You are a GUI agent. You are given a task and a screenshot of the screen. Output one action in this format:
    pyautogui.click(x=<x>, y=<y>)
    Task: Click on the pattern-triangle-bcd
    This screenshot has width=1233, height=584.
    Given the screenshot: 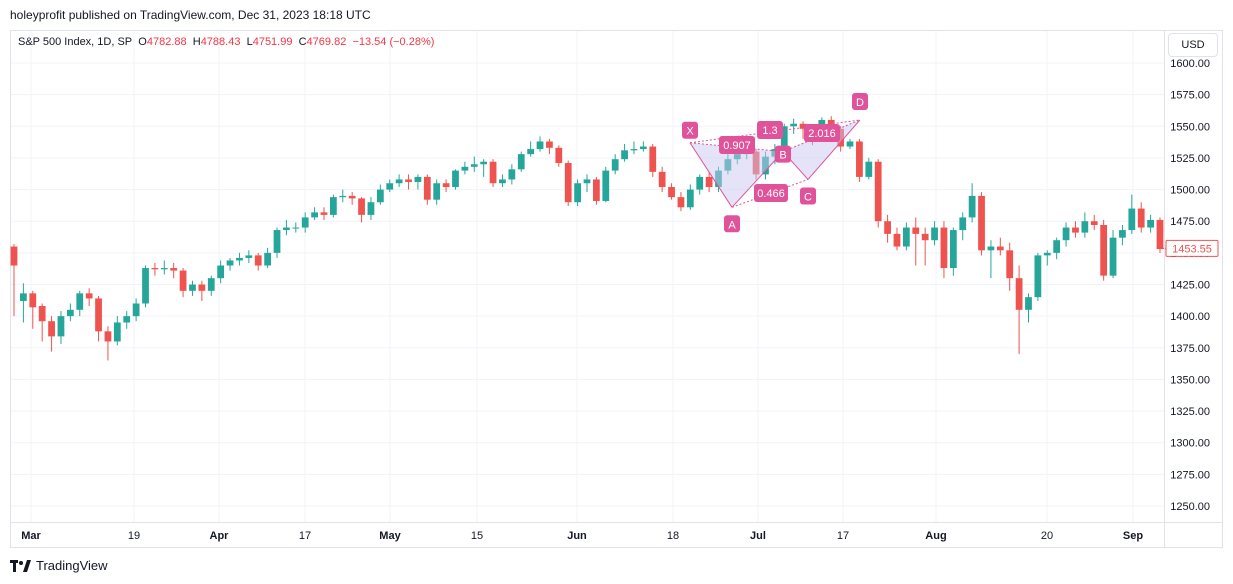 What is the action you would take?
    pyautogui.click(x=821, y=149)
    